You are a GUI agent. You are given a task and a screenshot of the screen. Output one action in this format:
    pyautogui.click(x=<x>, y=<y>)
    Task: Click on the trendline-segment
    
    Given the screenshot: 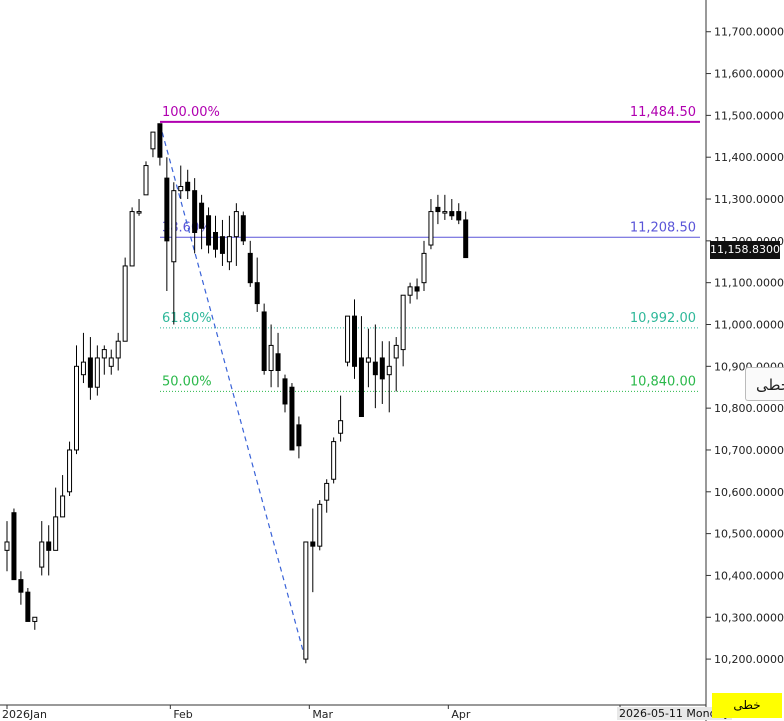 What is the action you would take?
    pyautogui.click(x=233, y=392)
    